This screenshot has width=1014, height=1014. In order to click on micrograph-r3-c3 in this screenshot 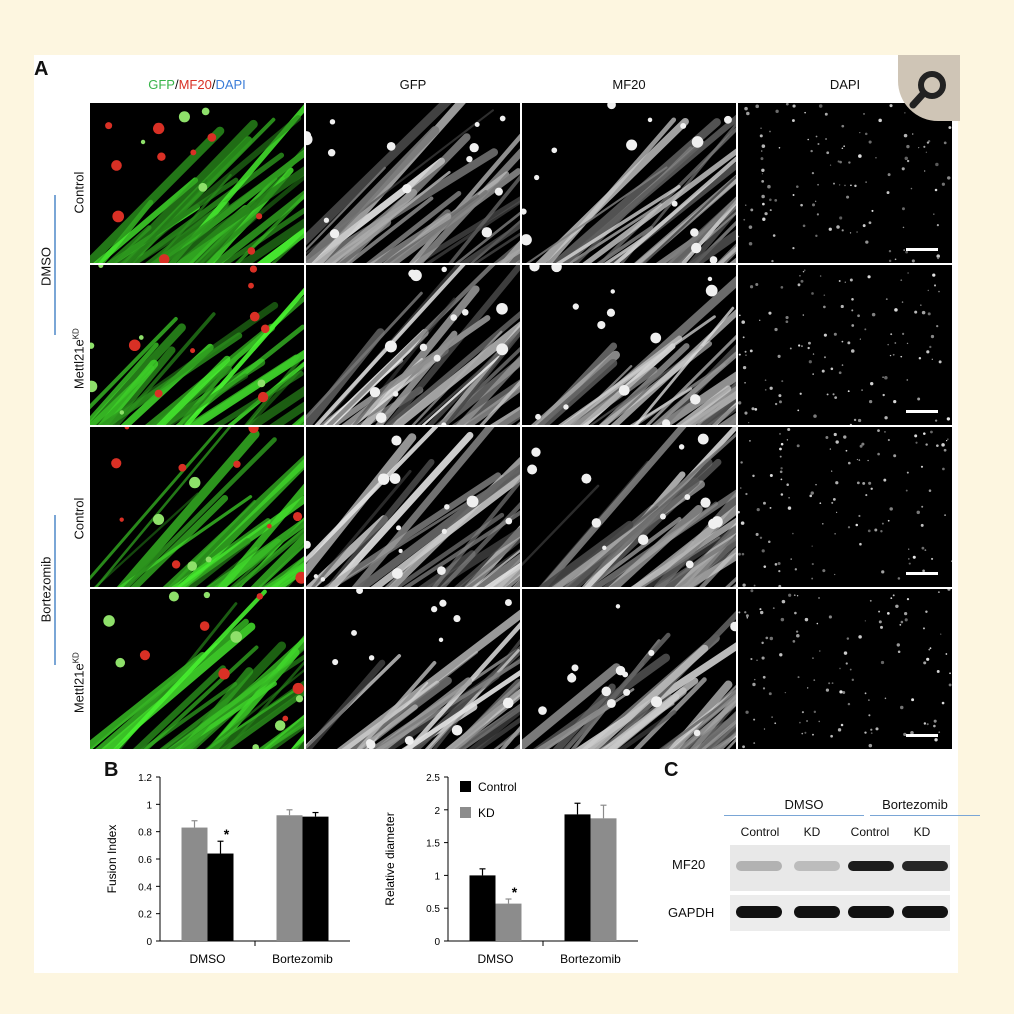, I will do `click(629, 507)`.